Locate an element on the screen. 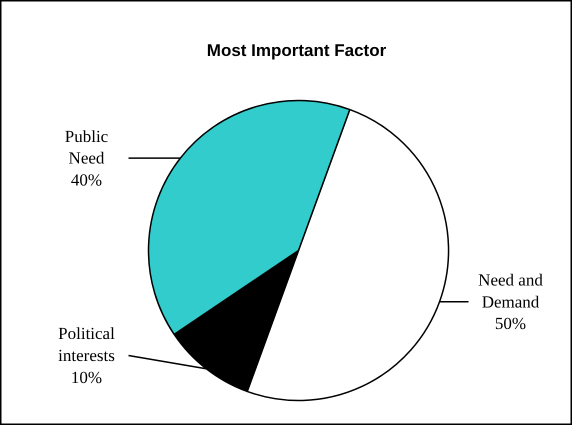 Image resolution: width=572 pixels, height=425 pixels. data-label: 10% is located at coordinates (86, 377).